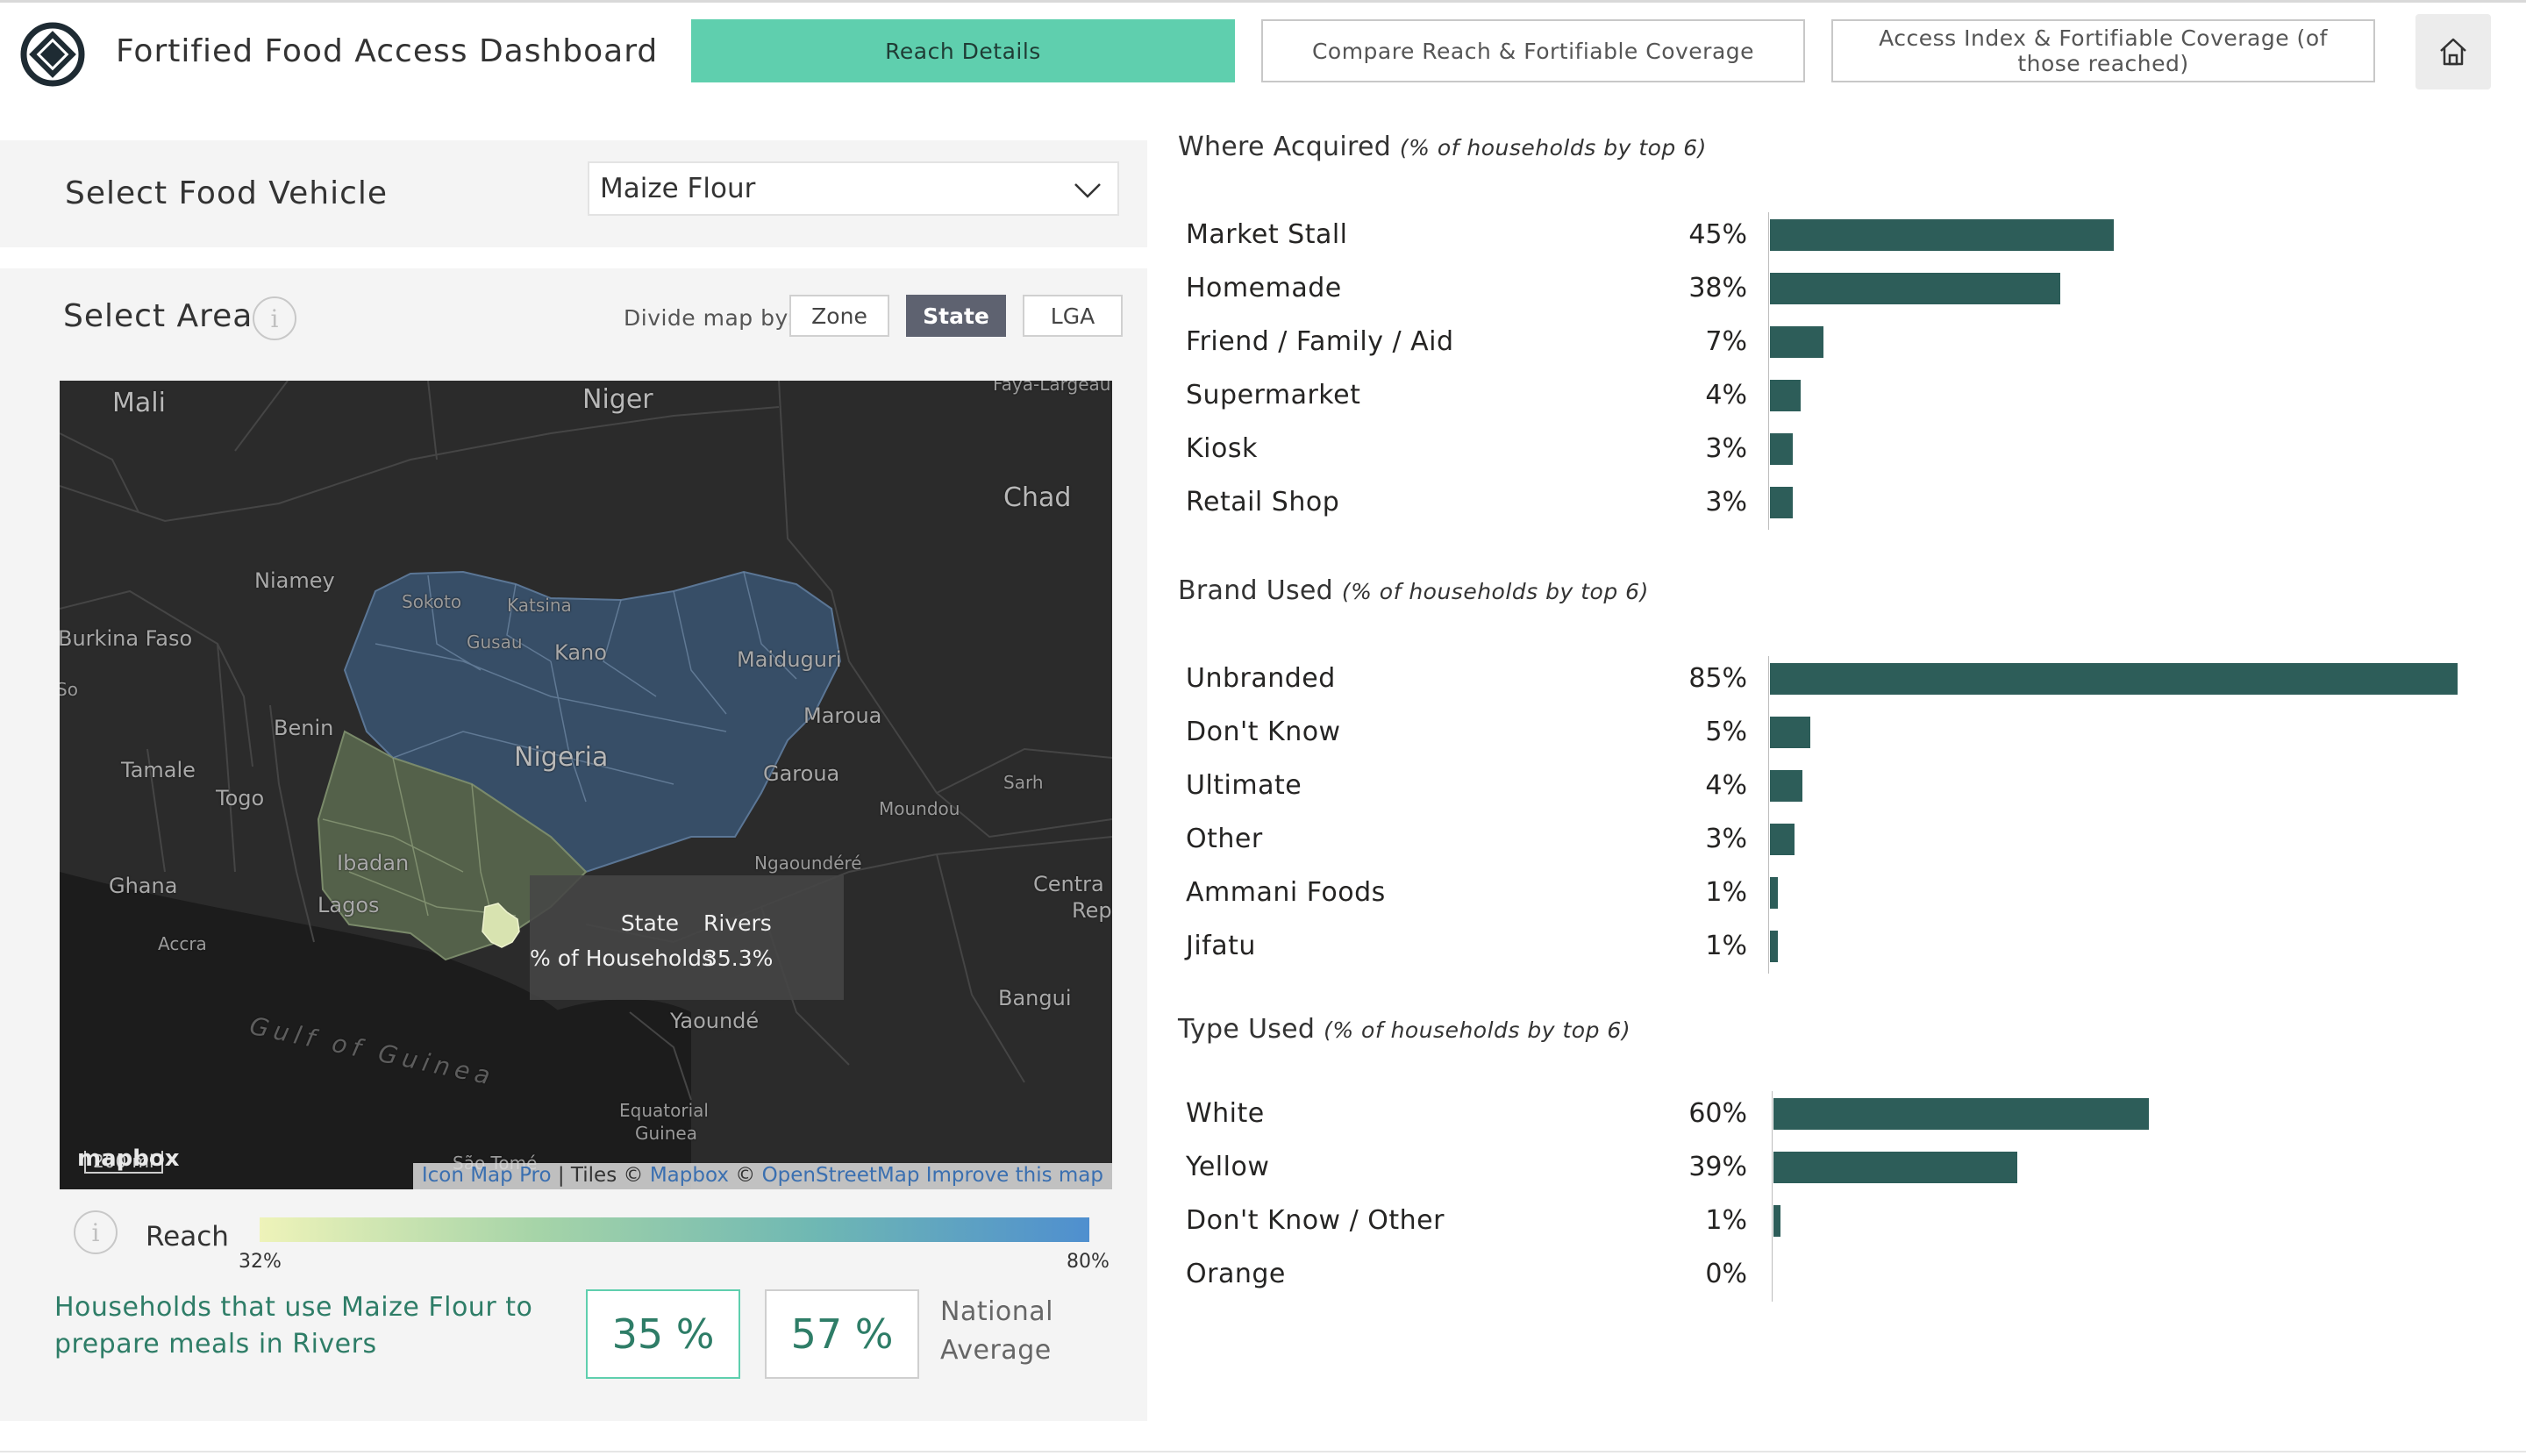  What do you see at coordinates (666, 1133) in the screenshot?
I see `map-label-eq2: Guinea` at bounding box center [666, 1133].